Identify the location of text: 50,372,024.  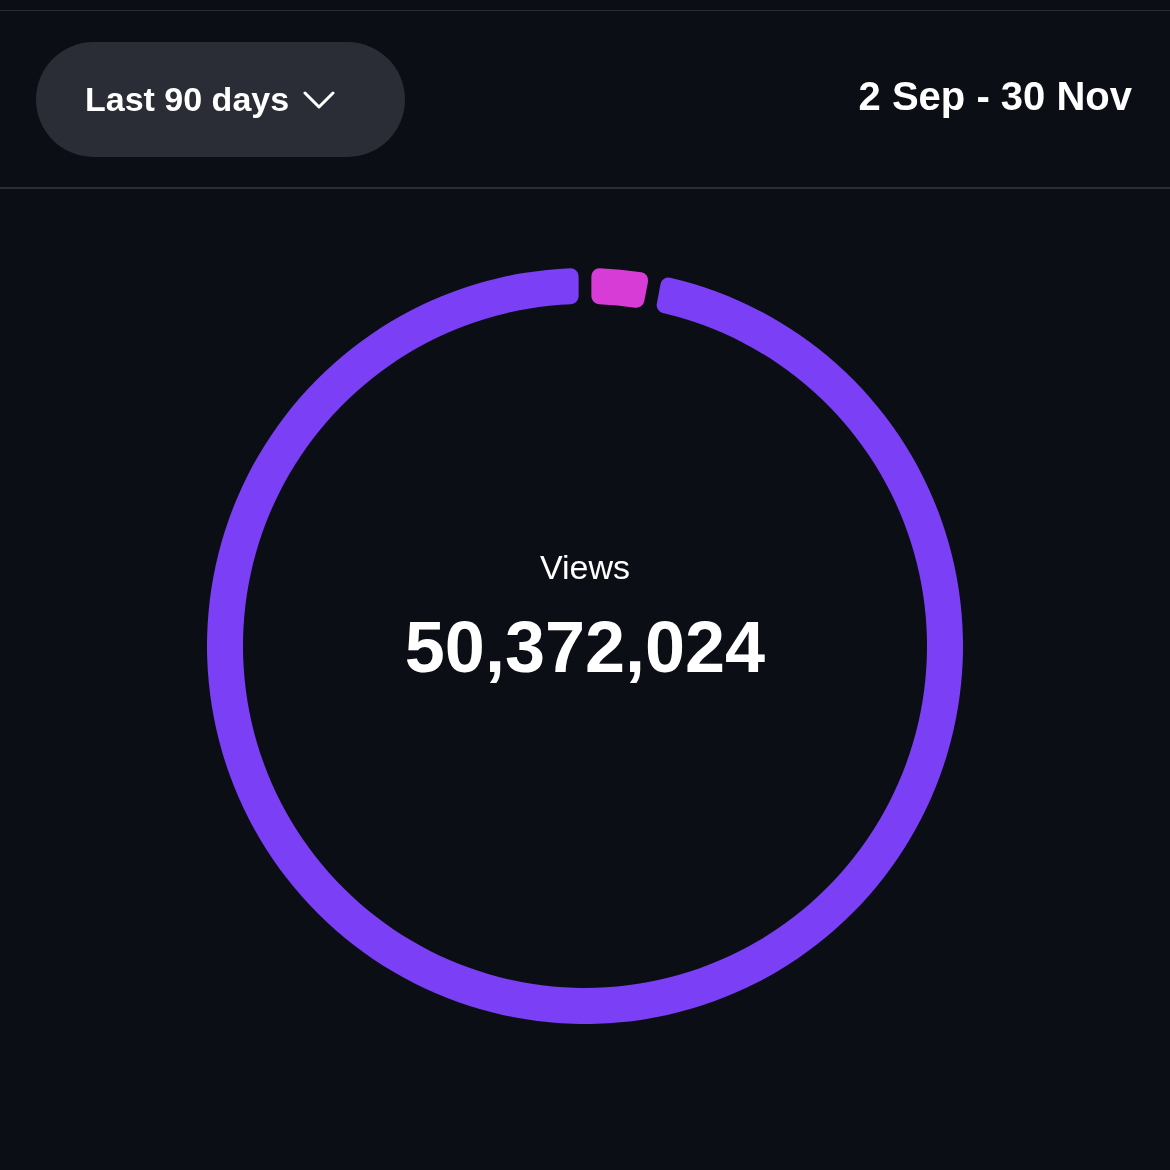
(585, 647).